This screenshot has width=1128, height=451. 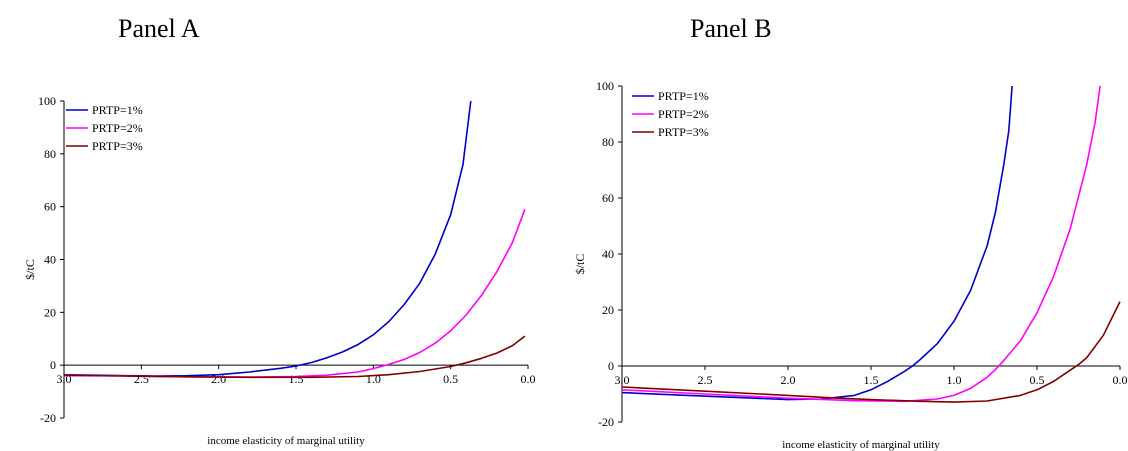 I want to click on panel-a-title: Panel A, so click(x=159, y=28).